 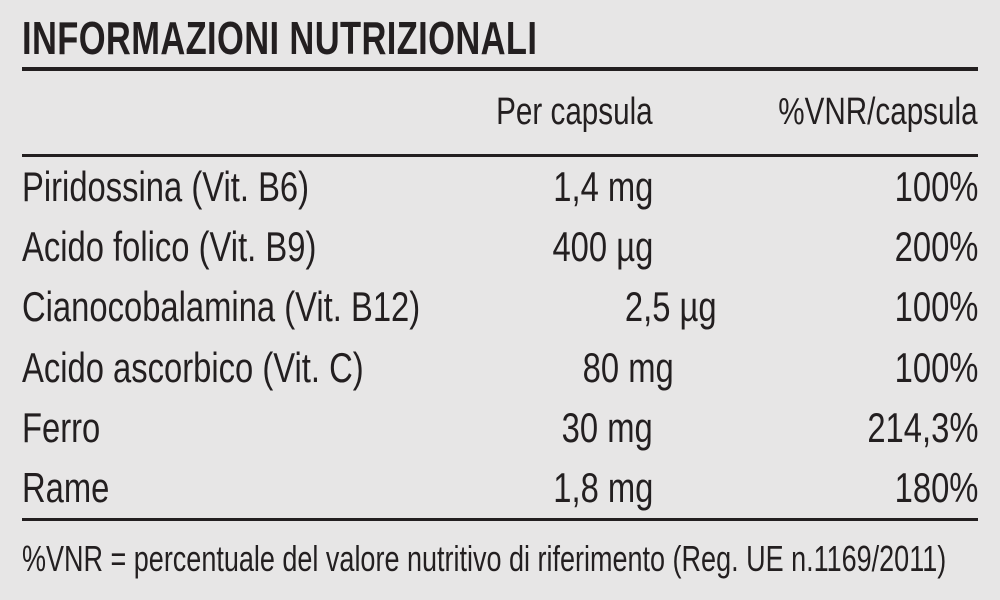 I want to click on amount-value: 400 µg, so click(x=602, y=246).